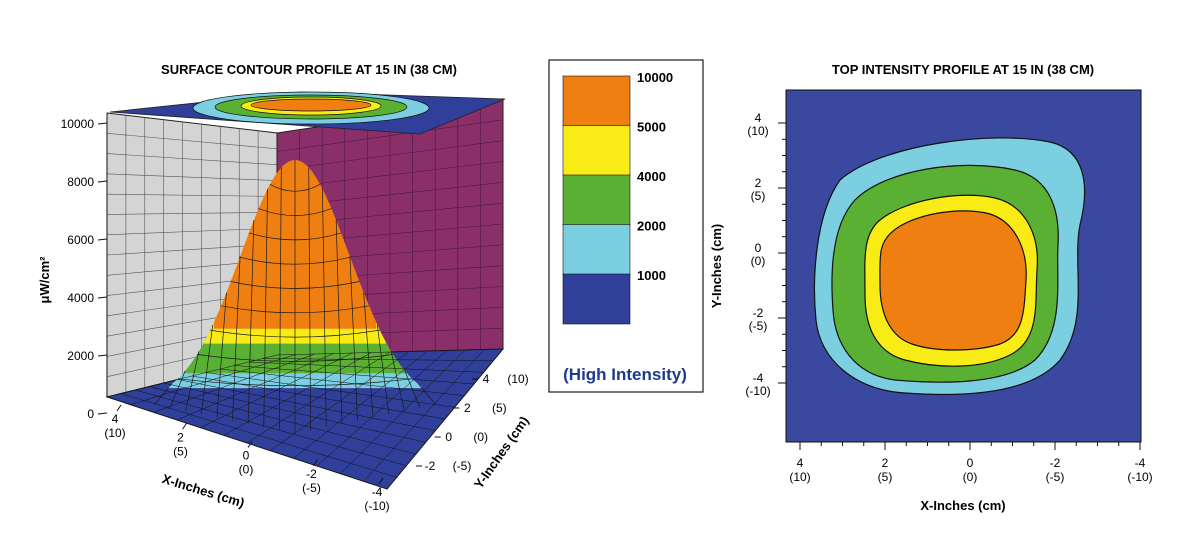 Image resolution: width=1200 pixels, height=545 pixels. What do you see at coordinates (758, 326) in the screenshot?
I see `hm-y-tick-label-cm: (-5)` at bounding box center [758, 326].